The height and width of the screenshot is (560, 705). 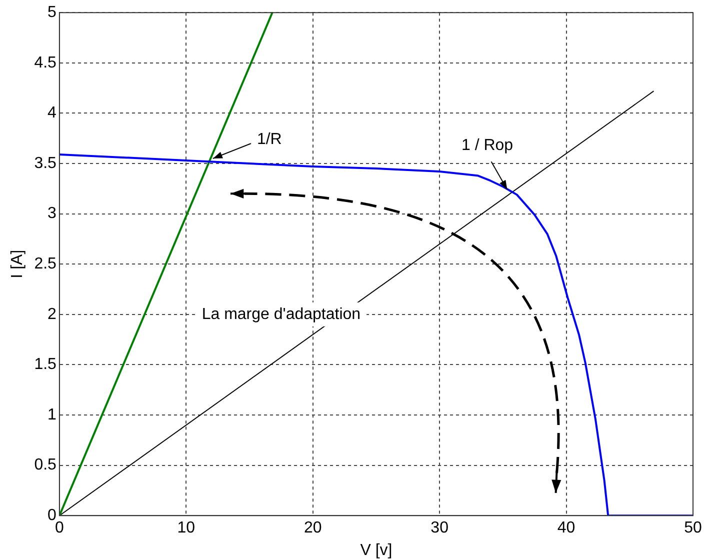 What do you see at coordinates (52, 213) in the screenshot?
I see `y-tick-label: 3` at bounding box center [52, 213].